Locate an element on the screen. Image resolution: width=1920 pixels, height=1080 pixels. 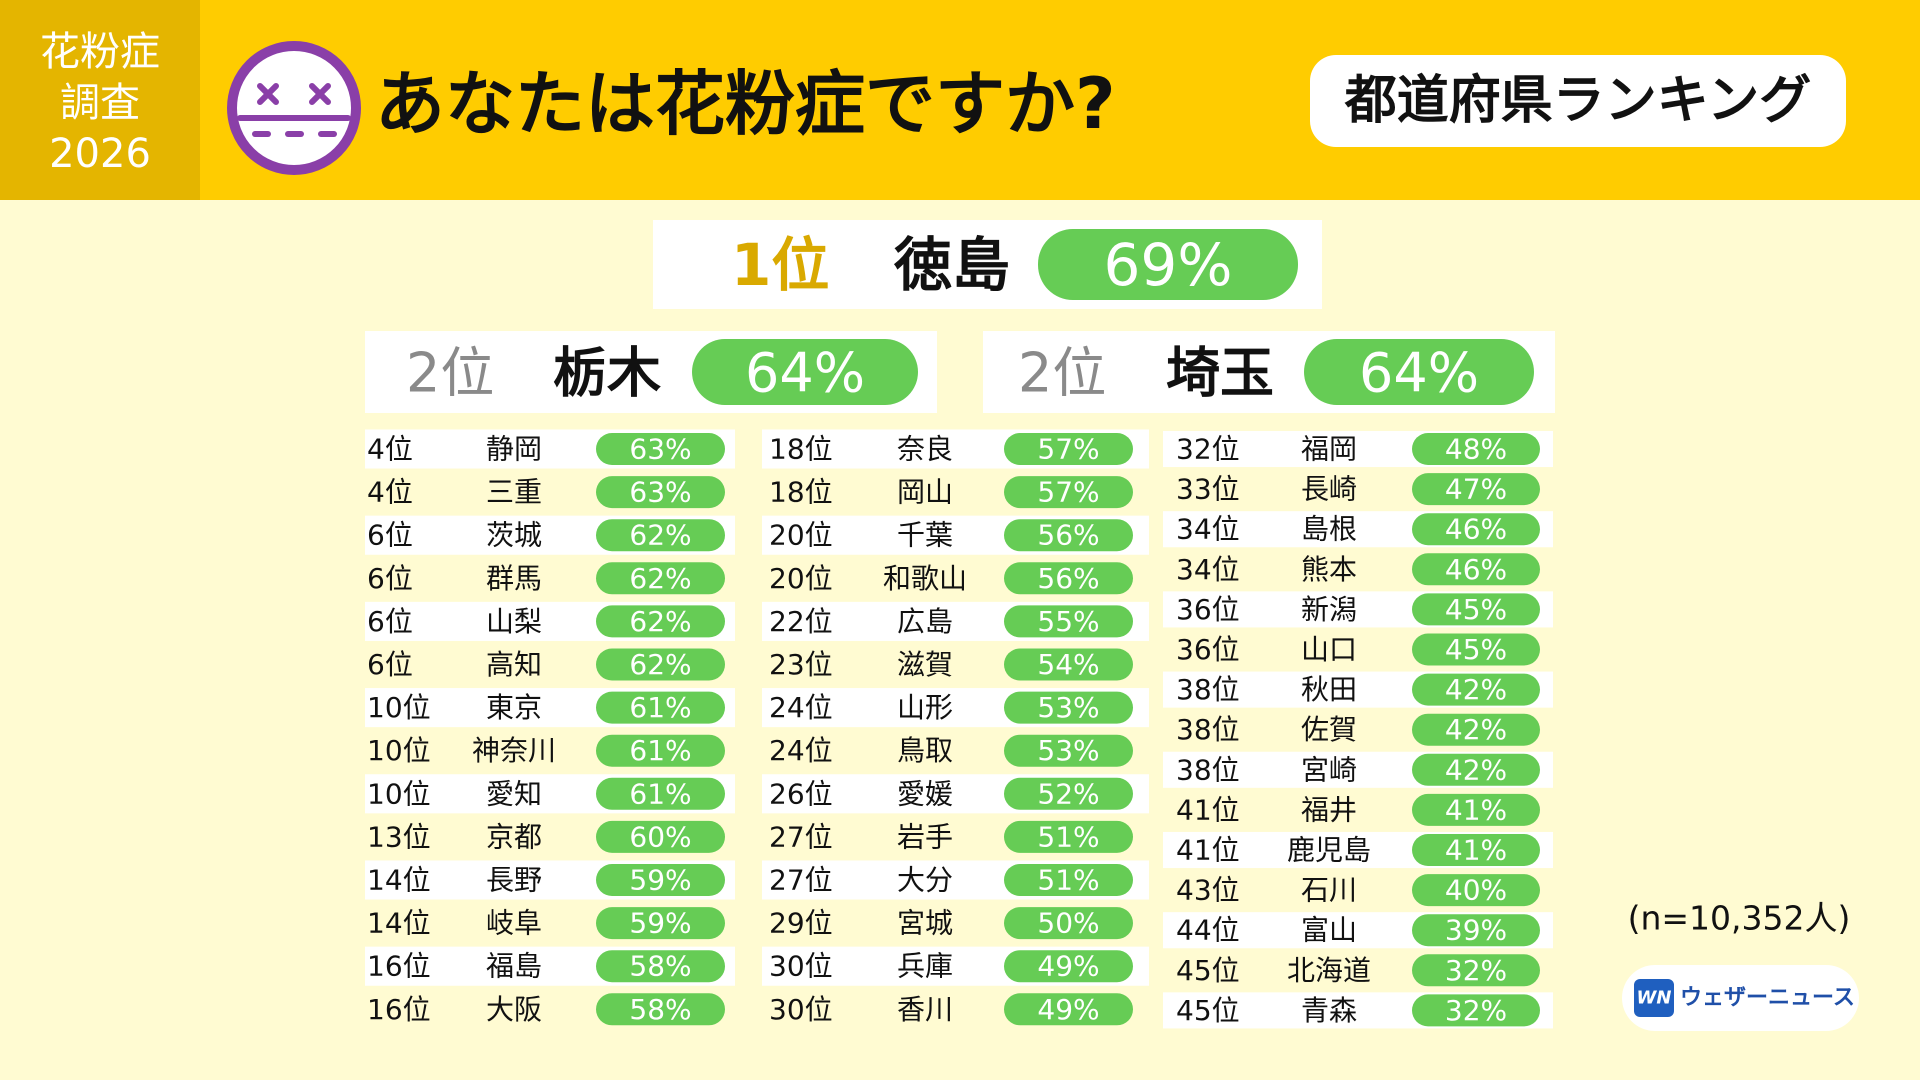
percentage: 47% is located at coordinates (1476, 489).